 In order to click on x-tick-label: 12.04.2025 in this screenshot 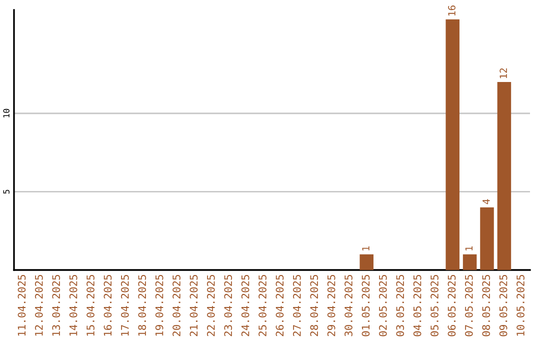, I will do `click(38, 305)`.